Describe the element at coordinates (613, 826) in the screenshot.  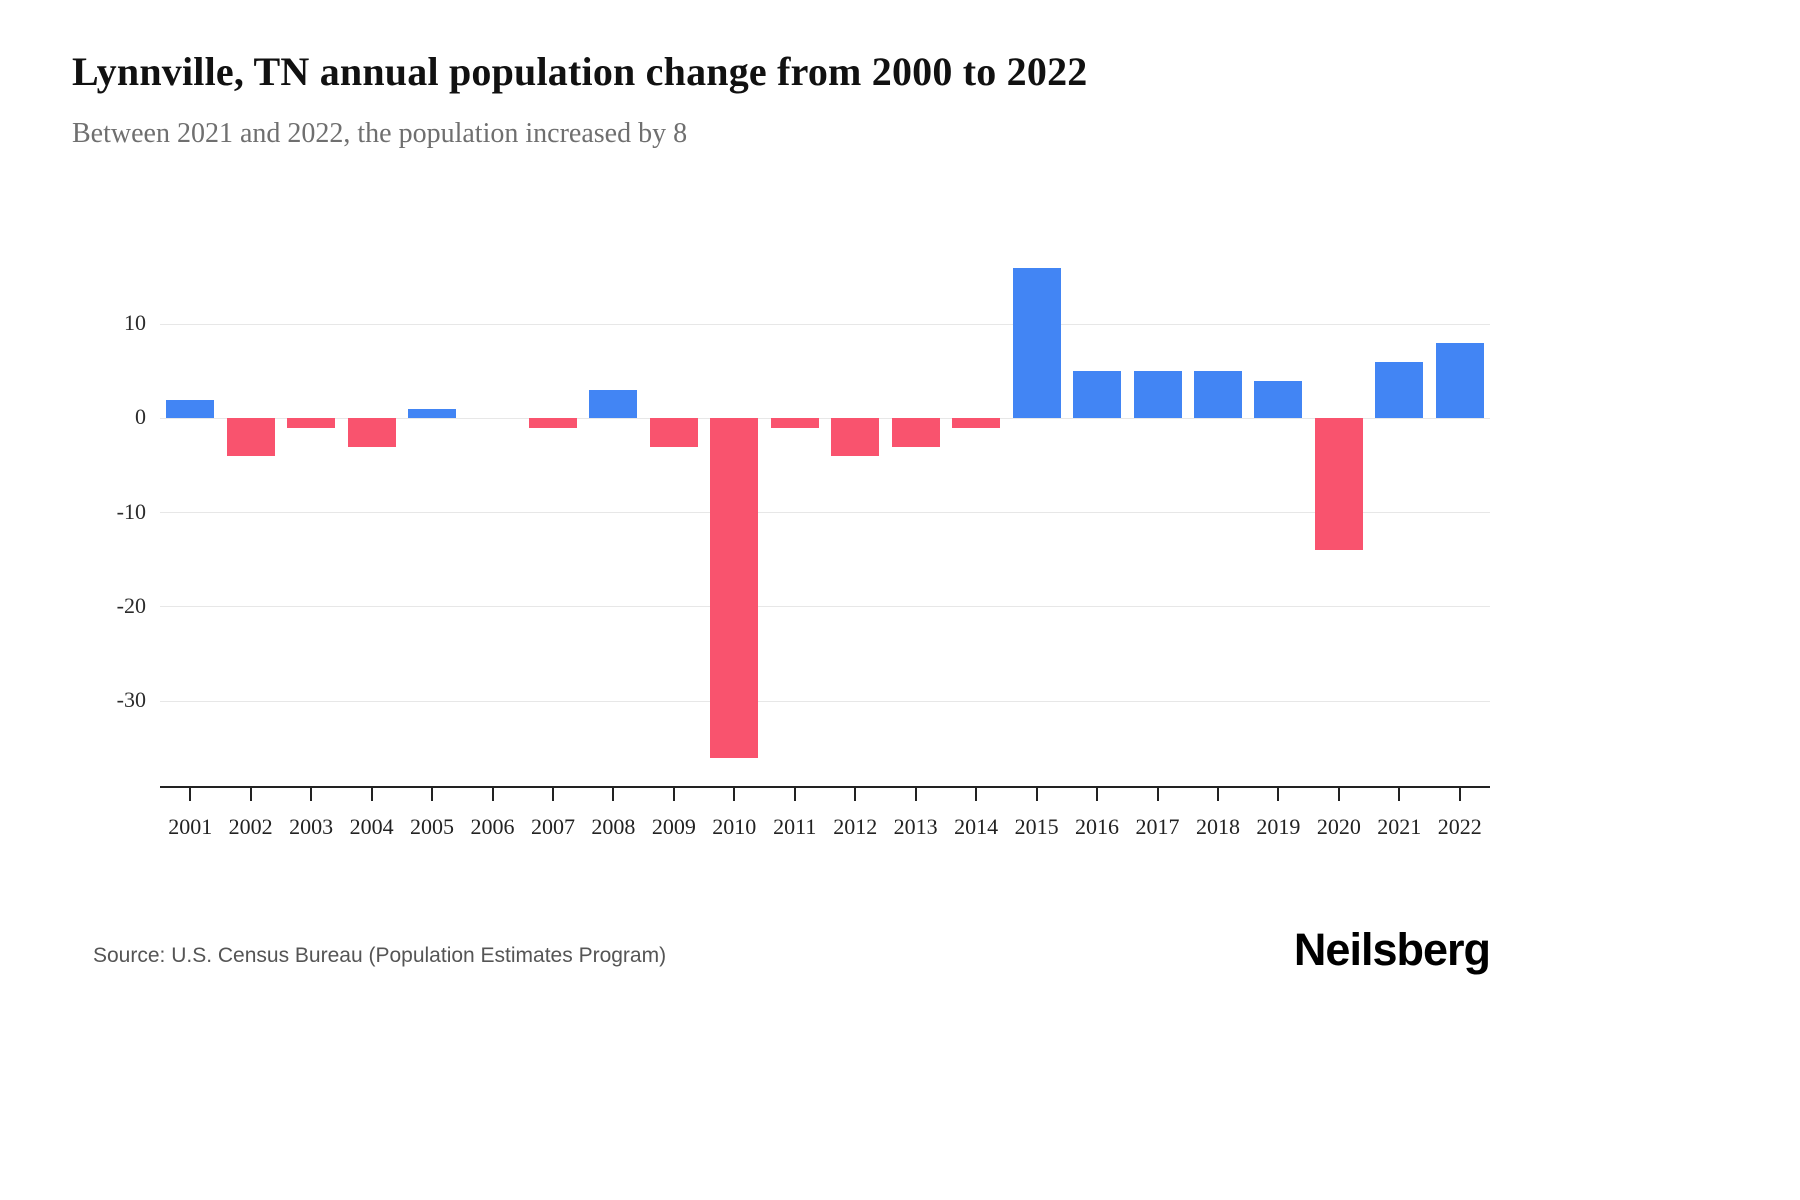
I see `x-tick-label-2008: 2008` at that location.